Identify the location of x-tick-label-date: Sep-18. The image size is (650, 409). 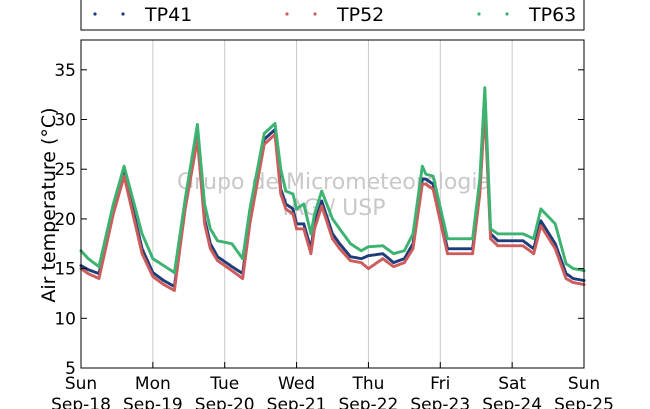
(81, 402).